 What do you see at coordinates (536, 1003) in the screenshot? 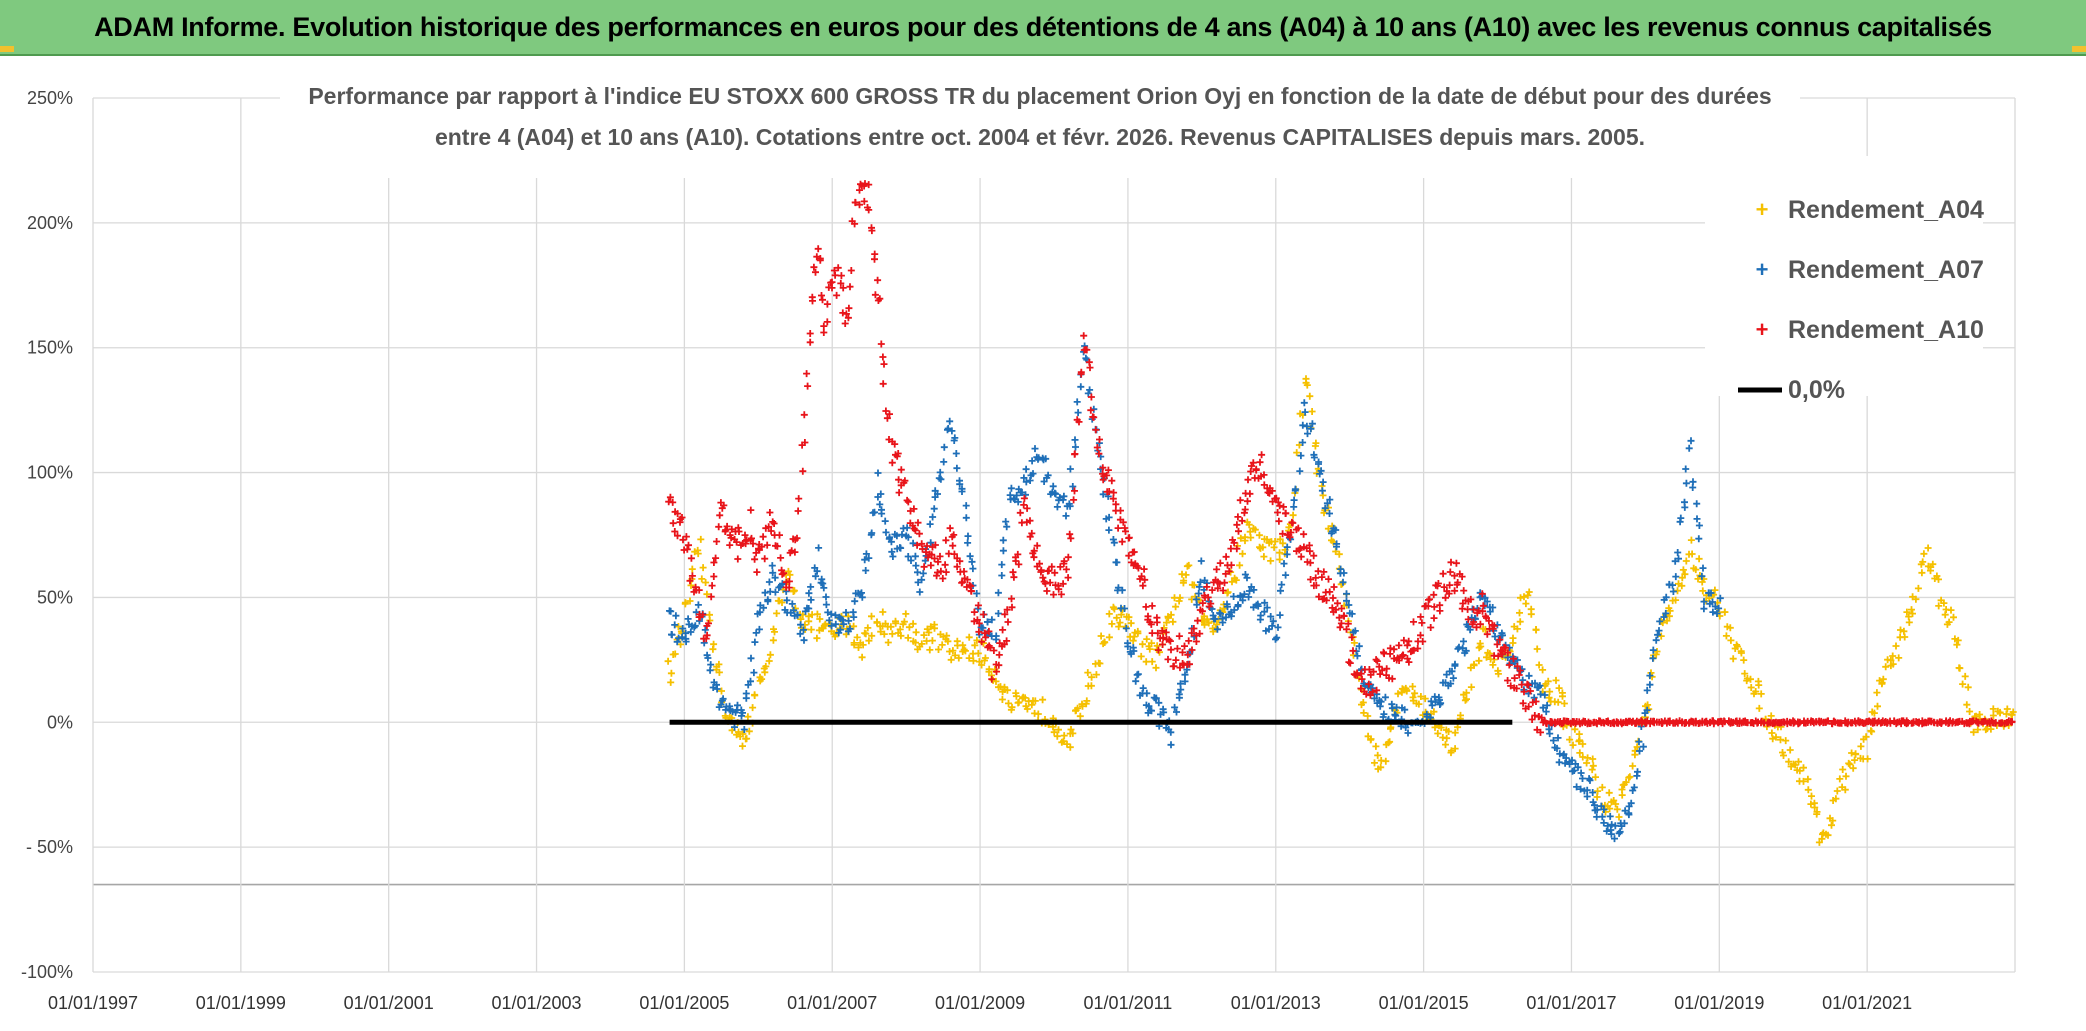
I see `x-tick-label: 01/01/2003` at bounding box center [536, 1003].